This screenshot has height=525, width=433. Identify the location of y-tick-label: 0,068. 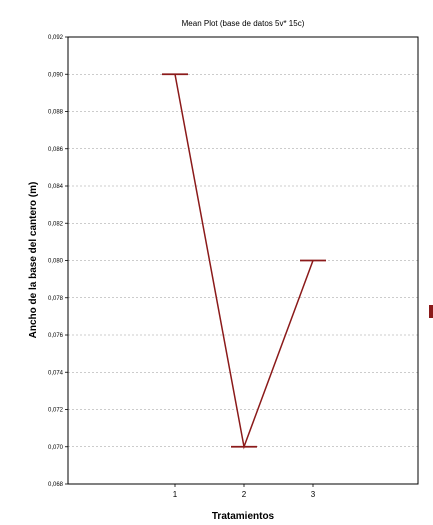
(56, 485).